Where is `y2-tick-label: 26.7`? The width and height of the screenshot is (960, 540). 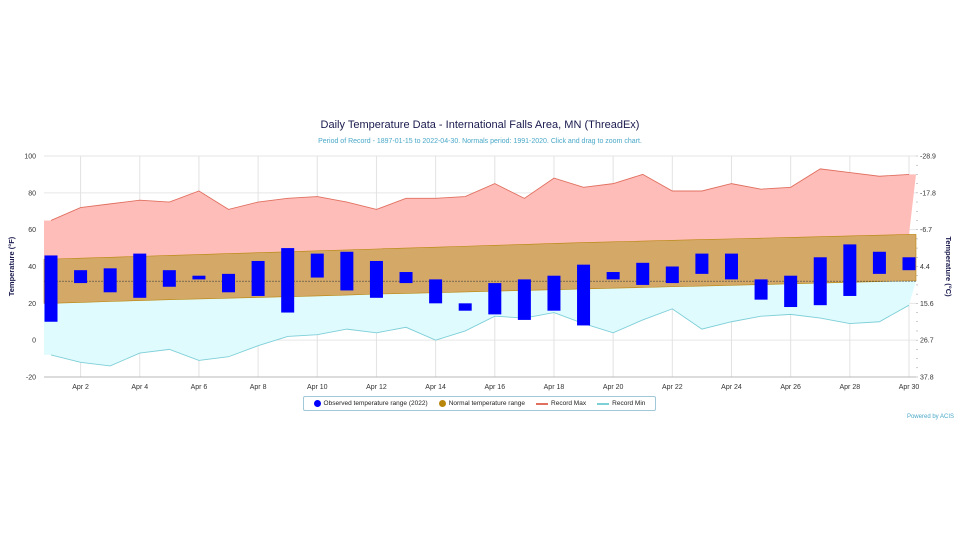 y2-tick-label: 26.7 is located at coordinates (927, 341).